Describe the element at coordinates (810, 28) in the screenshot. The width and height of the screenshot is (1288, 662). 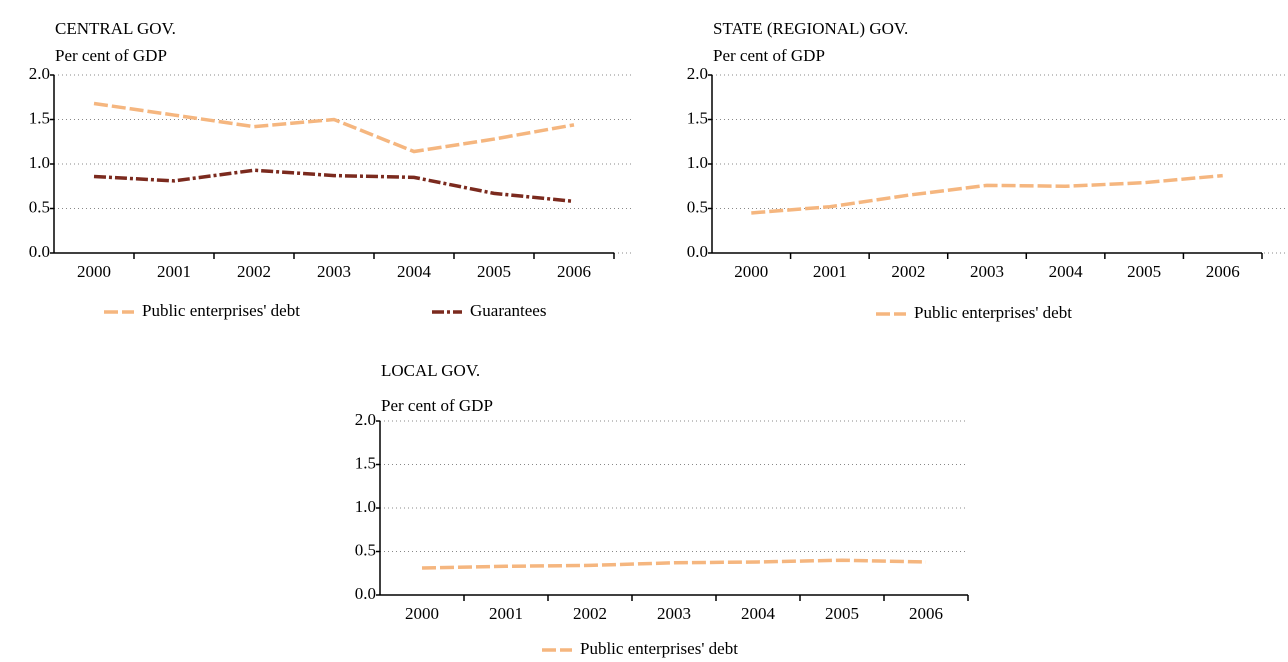
I see `chart-title: STATE (REGIONAL) GOV.` at that location.